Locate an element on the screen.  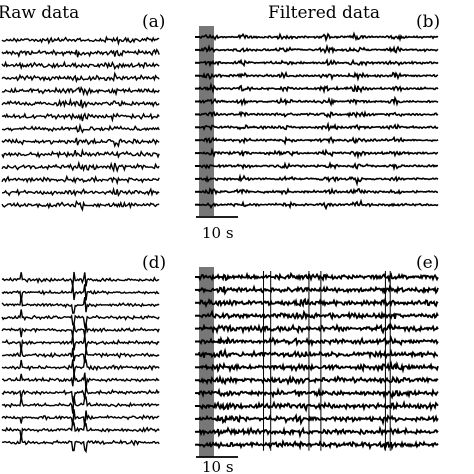
panel-label-d: (d) is located at coordinates (154, 263).